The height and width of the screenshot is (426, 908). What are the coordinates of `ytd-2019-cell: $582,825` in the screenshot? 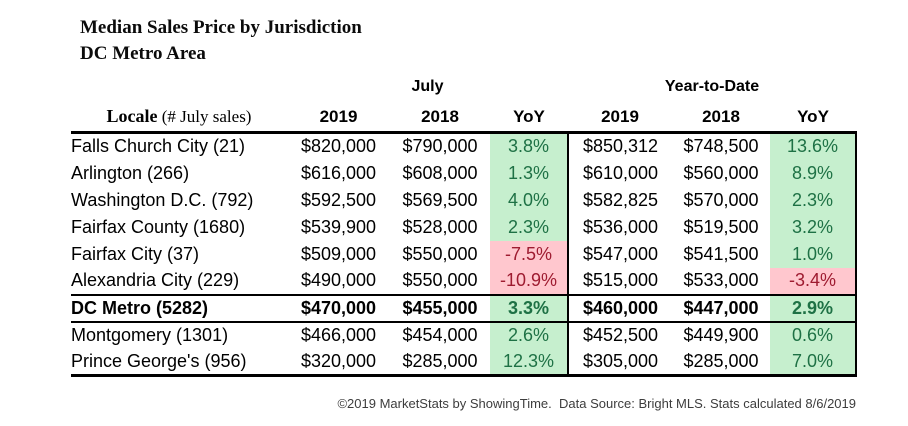 It's located at (619, 200).